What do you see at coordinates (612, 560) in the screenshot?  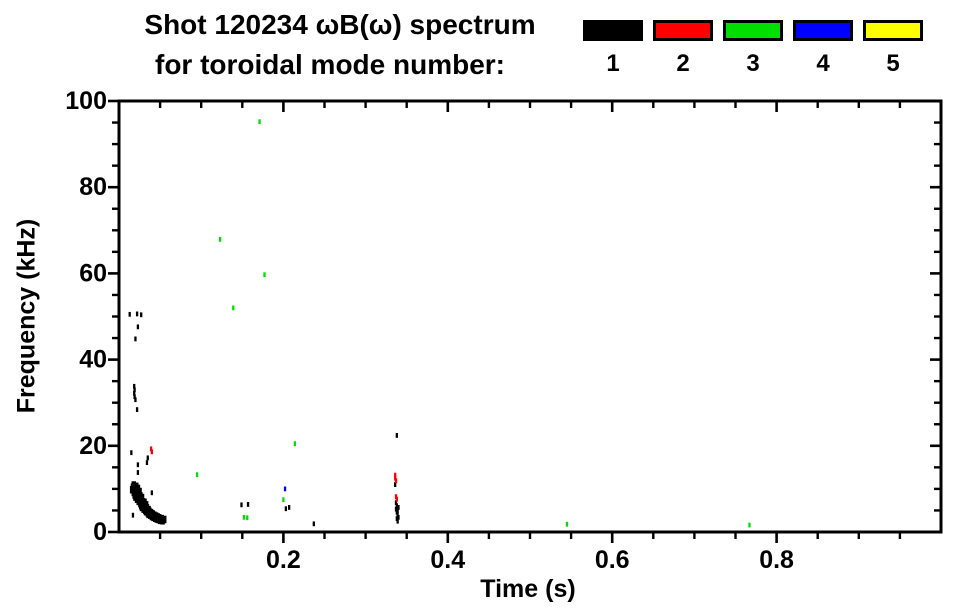 I see `x-tick-label: 0.6` at bounding box center [612, 560].